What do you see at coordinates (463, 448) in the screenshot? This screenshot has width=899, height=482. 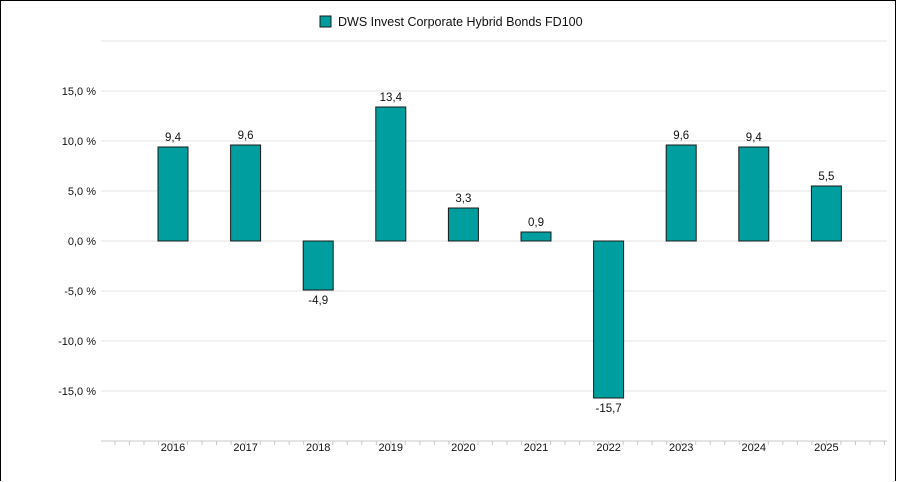 I see `x-tick-label: 2020` at bounding box center [463, 448].